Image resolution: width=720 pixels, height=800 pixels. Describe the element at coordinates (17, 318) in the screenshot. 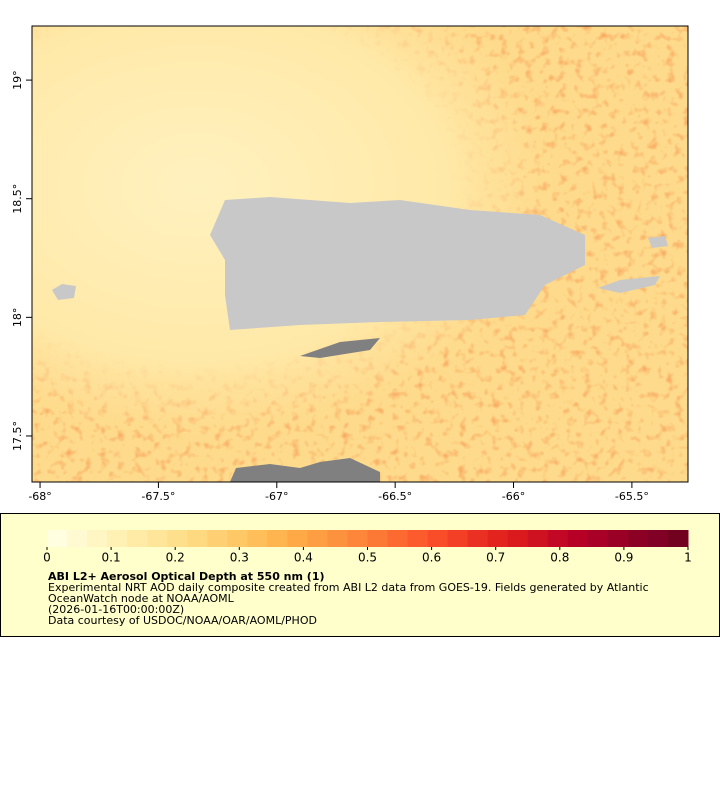

I see `y-tick-label: 18°` at that location.